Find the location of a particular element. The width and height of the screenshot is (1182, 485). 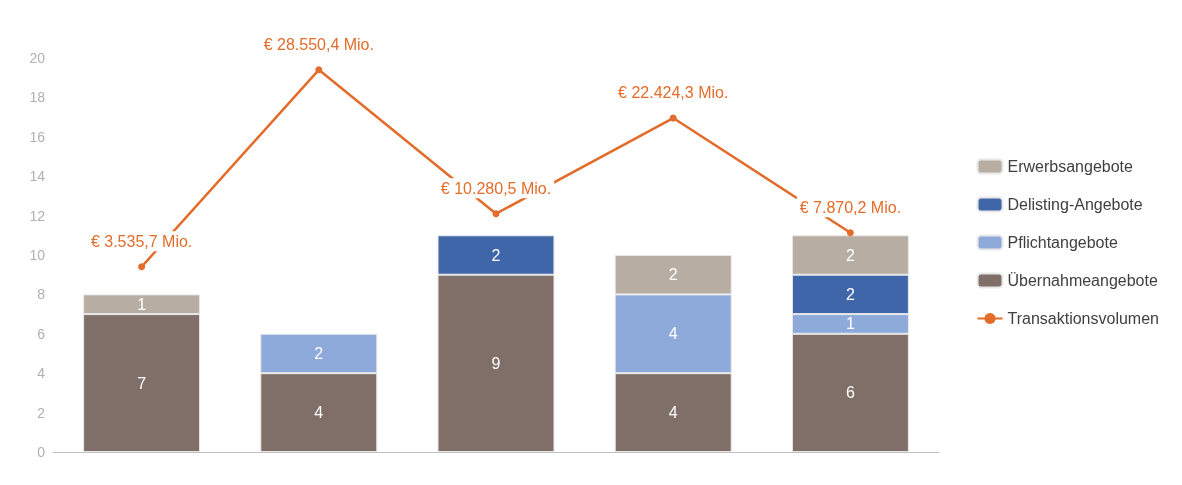

y-tick-label: 2 is located at coordinates (41, 412).